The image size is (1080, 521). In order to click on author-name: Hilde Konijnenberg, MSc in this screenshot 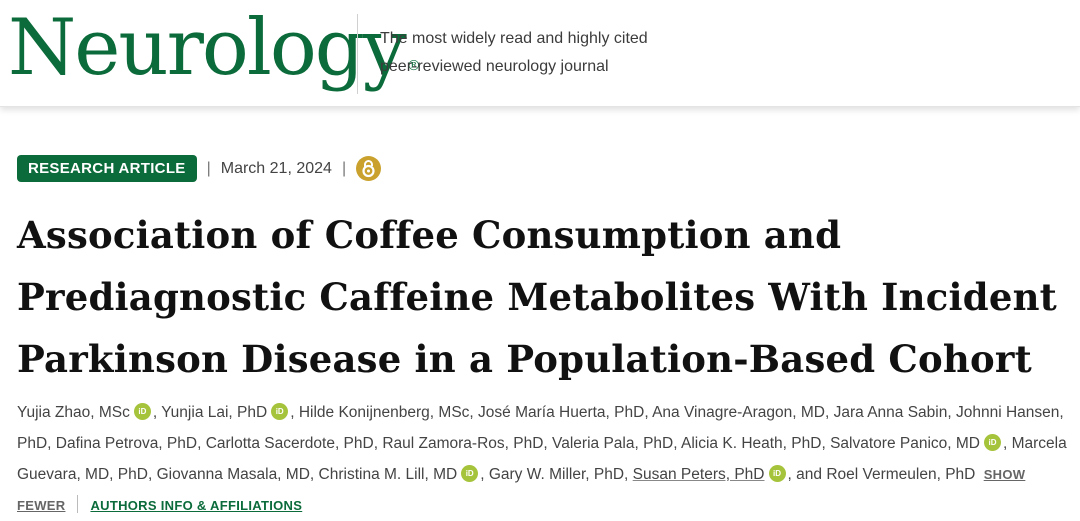, I will do `click(384, 412)`.